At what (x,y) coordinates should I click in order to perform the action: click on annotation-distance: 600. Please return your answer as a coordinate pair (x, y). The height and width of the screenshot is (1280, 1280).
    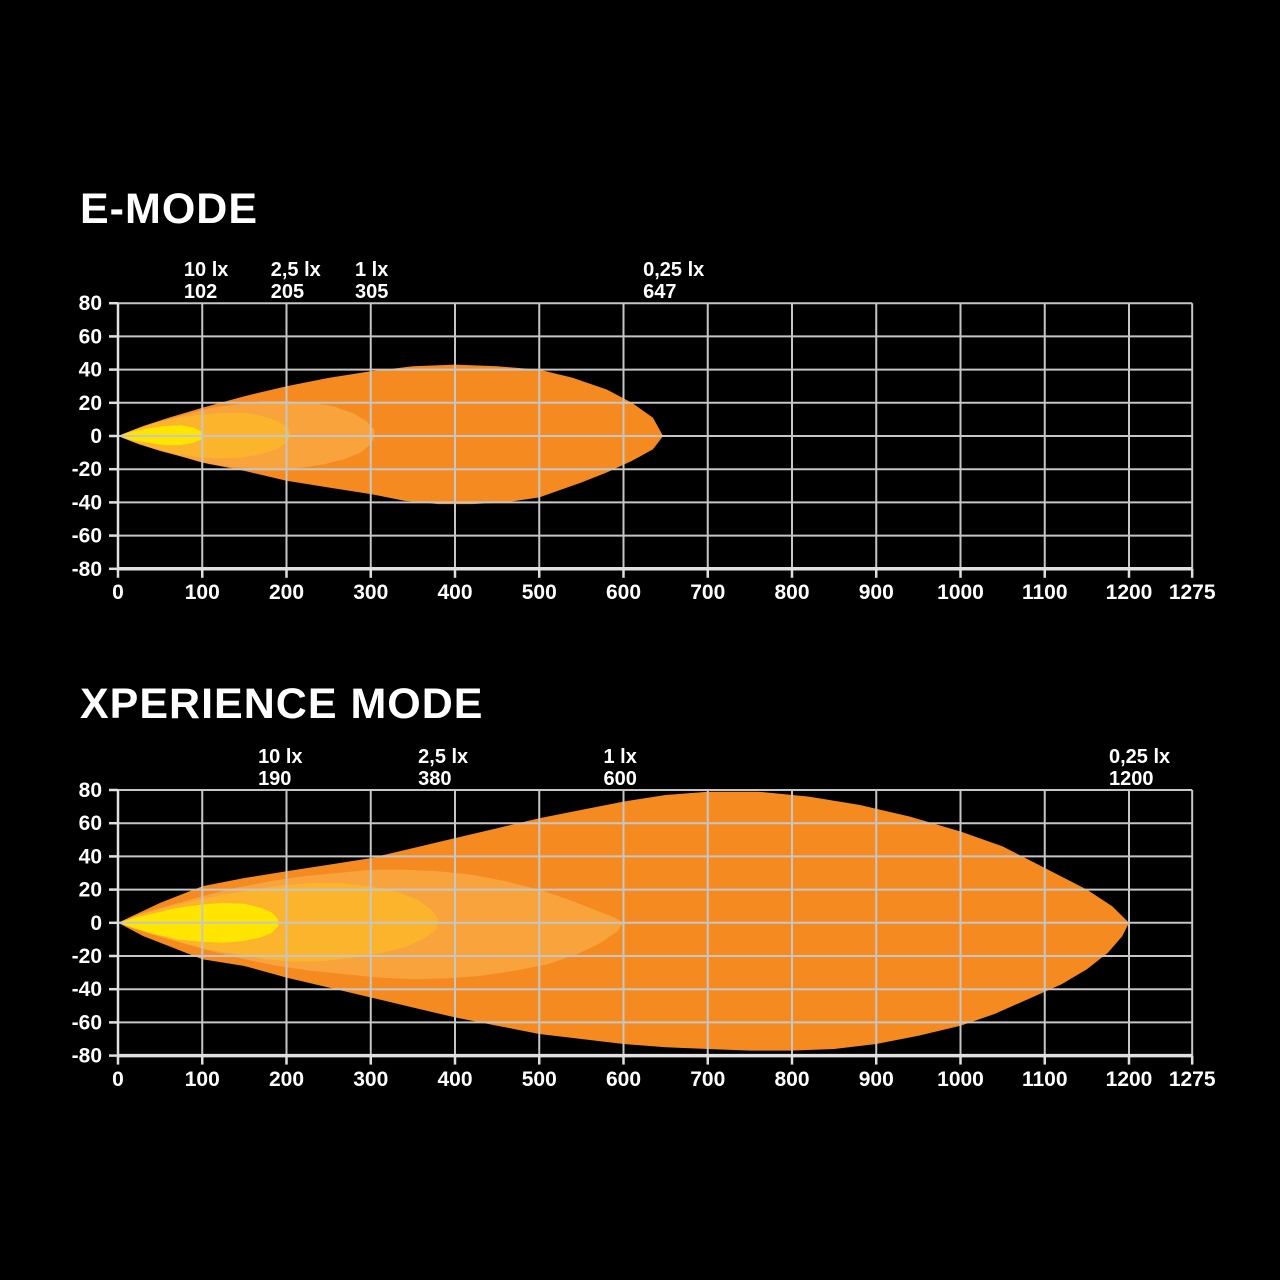
    Looking at the image, I should click on (620, 779).